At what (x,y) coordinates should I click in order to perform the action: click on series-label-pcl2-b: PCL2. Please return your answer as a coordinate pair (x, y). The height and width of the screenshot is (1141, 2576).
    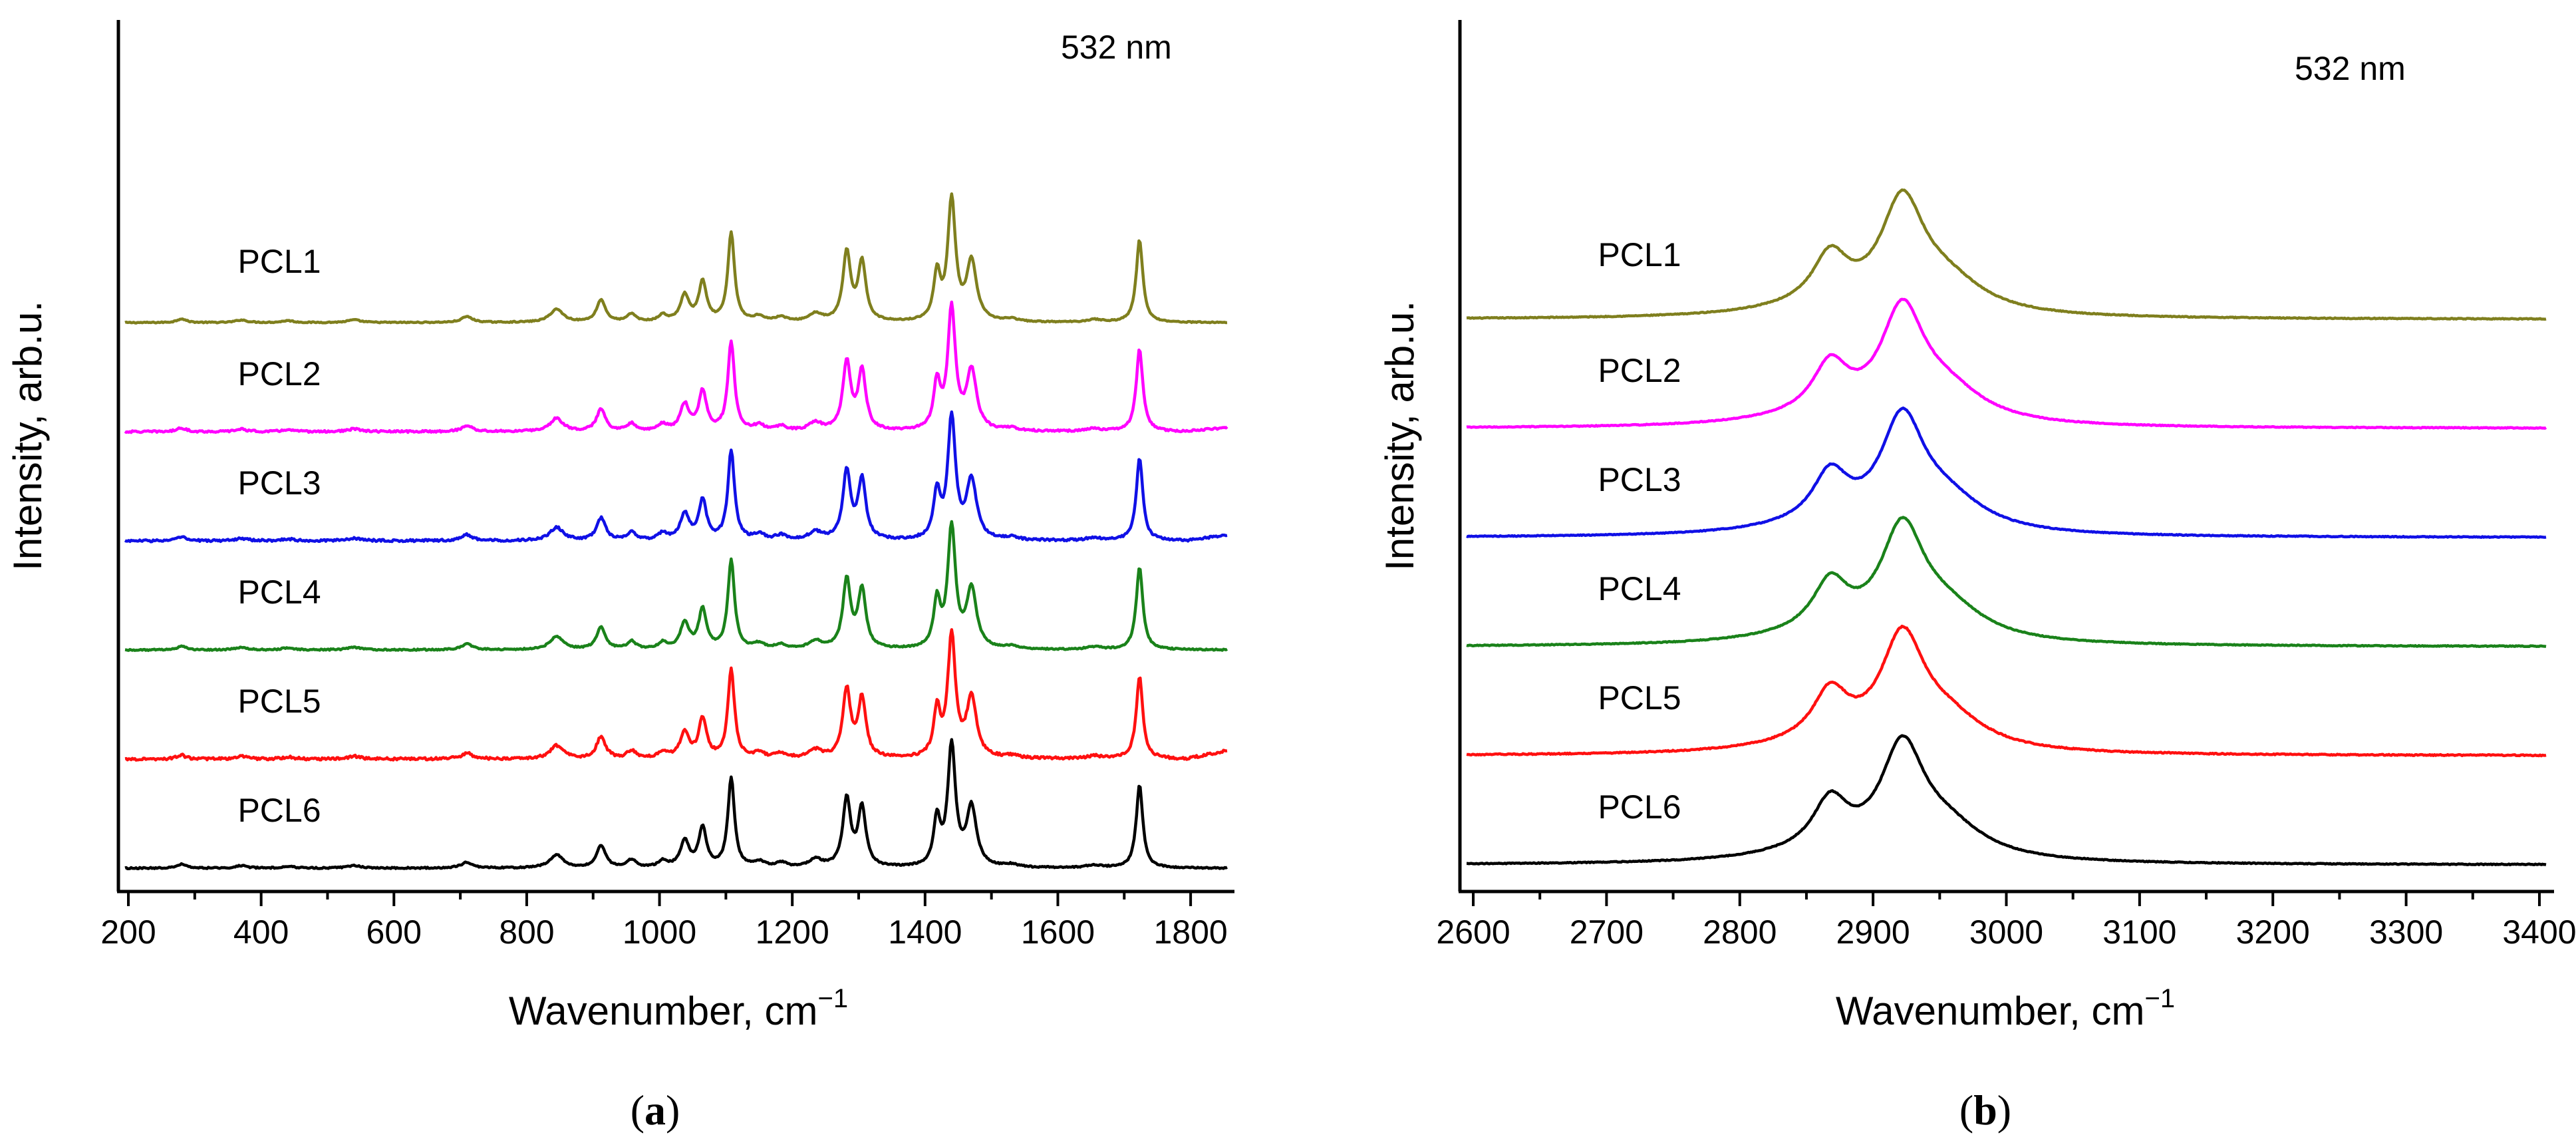
    Looking at the image, I should click on (1640, 370).